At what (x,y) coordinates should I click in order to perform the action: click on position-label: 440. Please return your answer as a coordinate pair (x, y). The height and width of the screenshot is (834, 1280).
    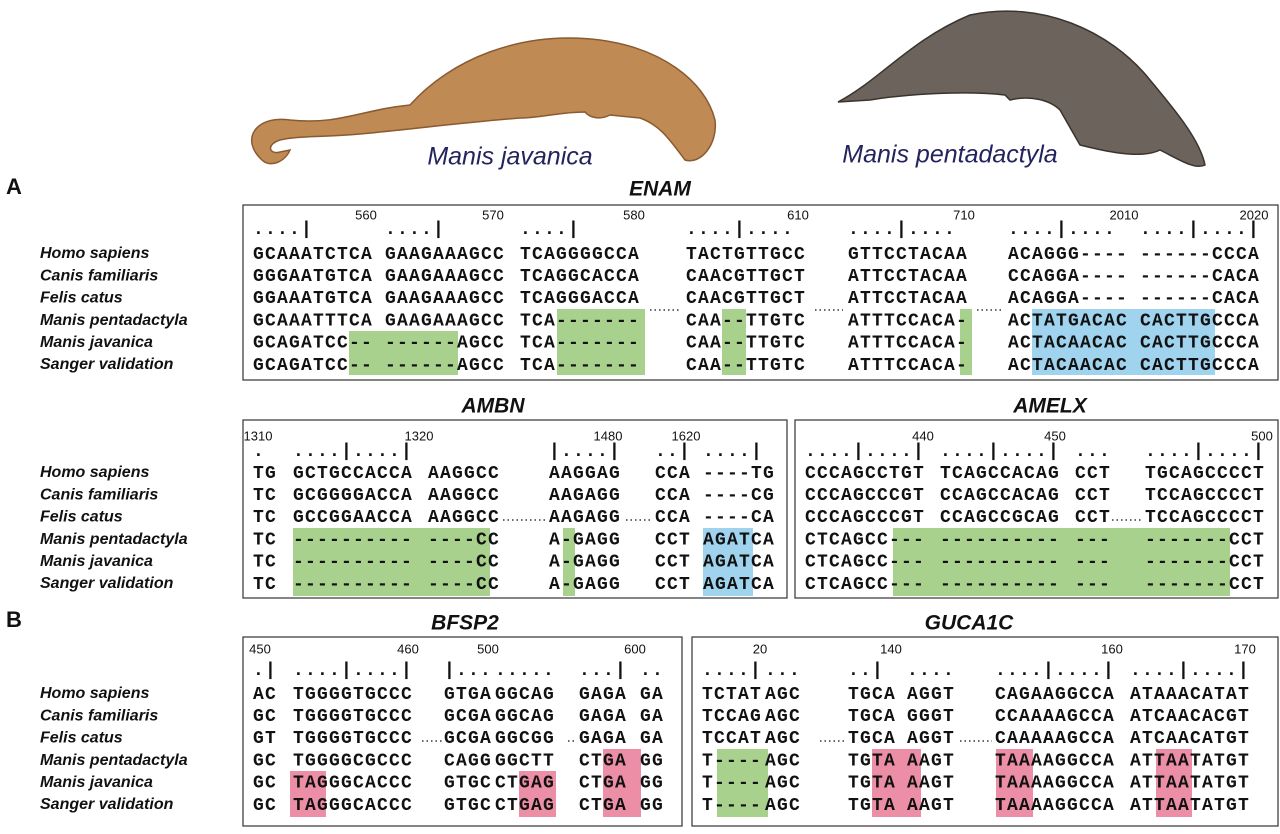
    Looking at the image, I should click on (923, 435).